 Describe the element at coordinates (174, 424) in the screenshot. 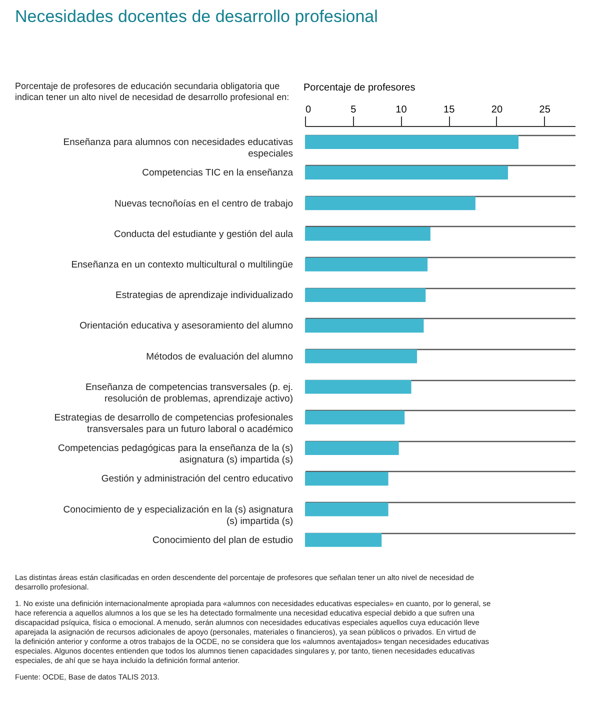

I see `y-tick-label: Estrategias de desarrollo de competencias profesionales transversales para un futuro laboral o académico` at that location.